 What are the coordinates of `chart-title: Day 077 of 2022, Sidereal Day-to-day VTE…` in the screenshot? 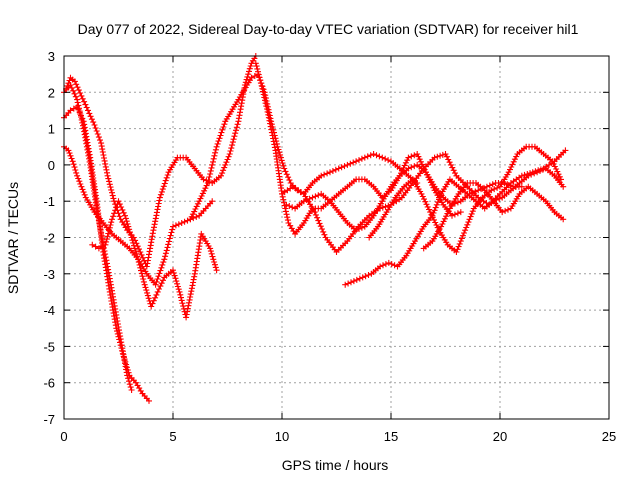 It's located at (328, 29).